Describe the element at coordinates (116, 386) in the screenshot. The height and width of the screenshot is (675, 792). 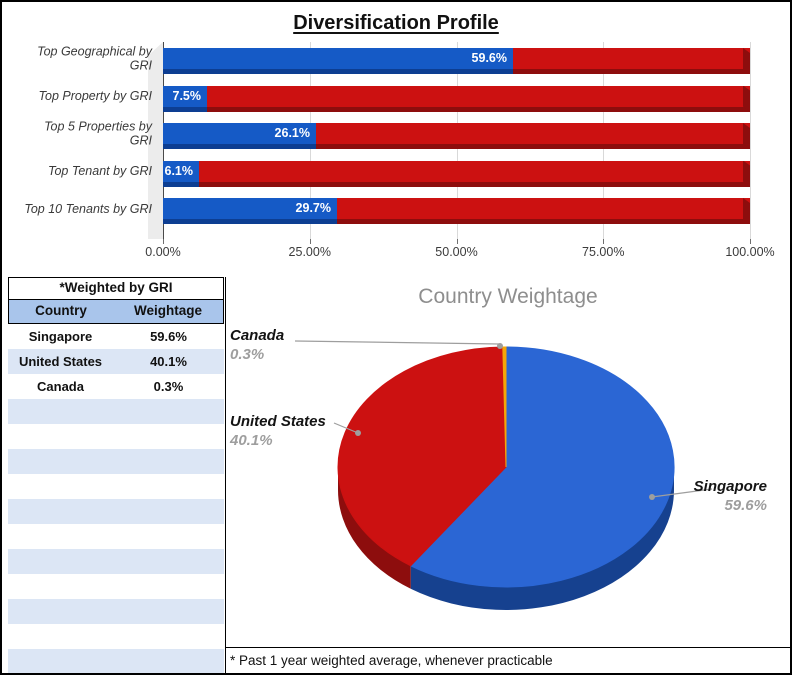
I see `table-row: Canada 0.3%` at that location.